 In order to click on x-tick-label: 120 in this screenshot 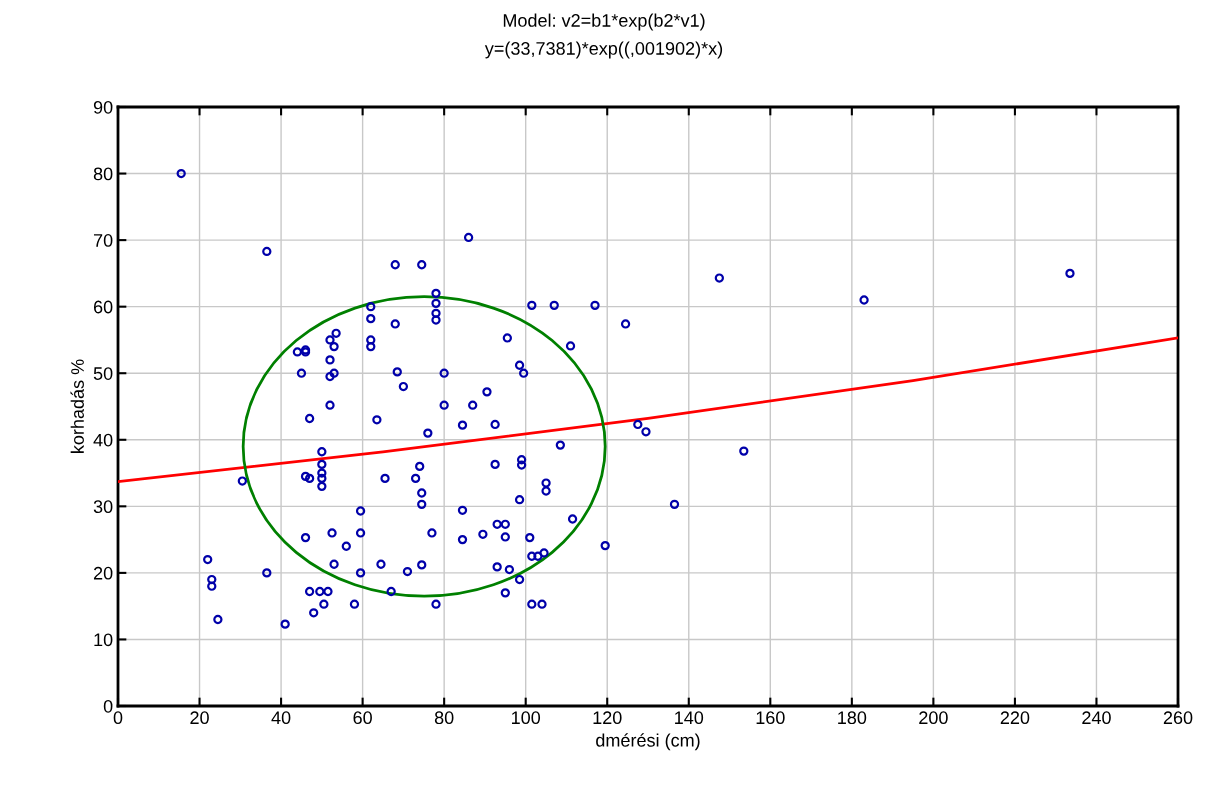, I will do `click(607, 718)`.